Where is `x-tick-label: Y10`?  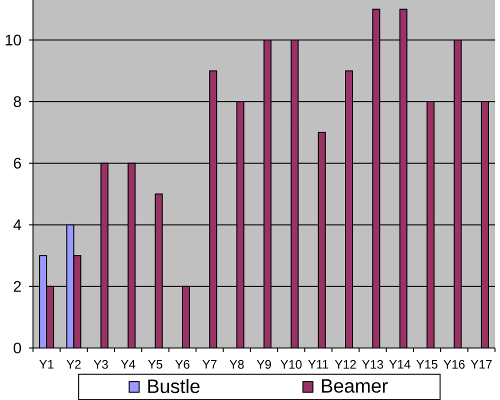
x-tick-label: Y10 is located at coordinates (291, 364).